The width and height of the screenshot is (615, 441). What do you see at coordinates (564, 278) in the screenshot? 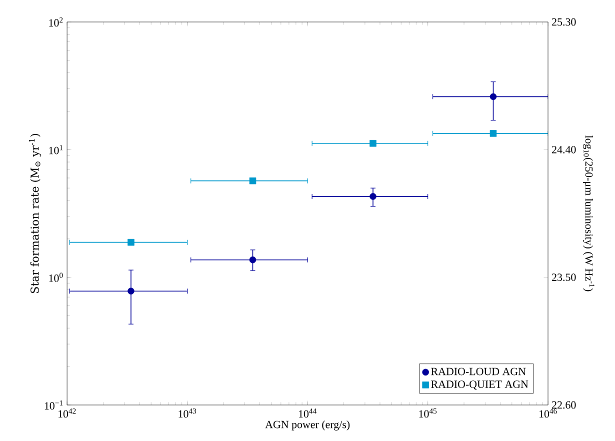
I see `y2-tick-label: 23.50` at bounding box center [564, 278].